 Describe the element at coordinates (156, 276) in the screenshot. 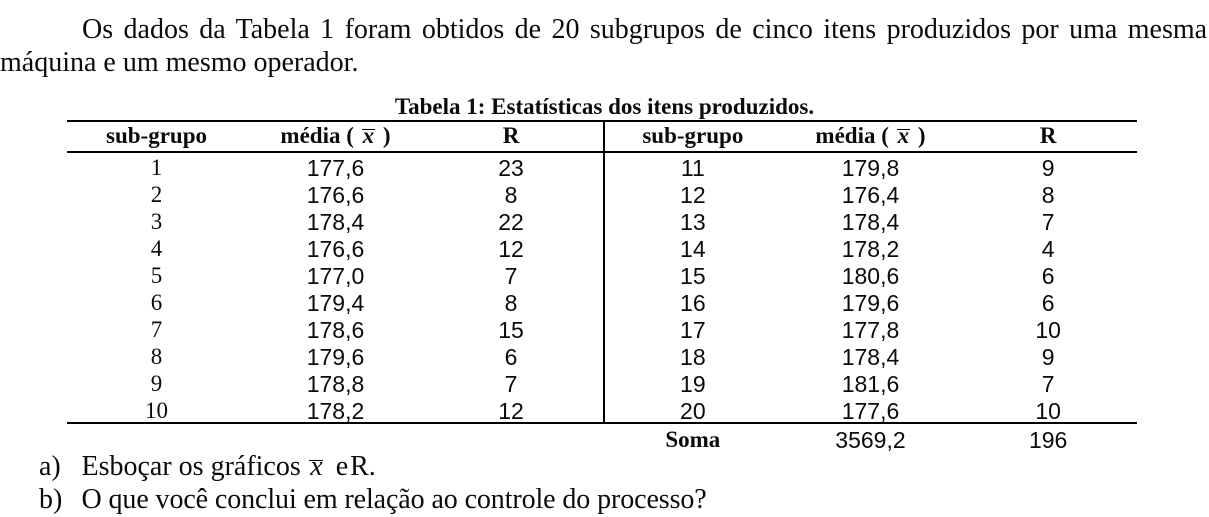

I see `subgroup-number: 5` at that location.